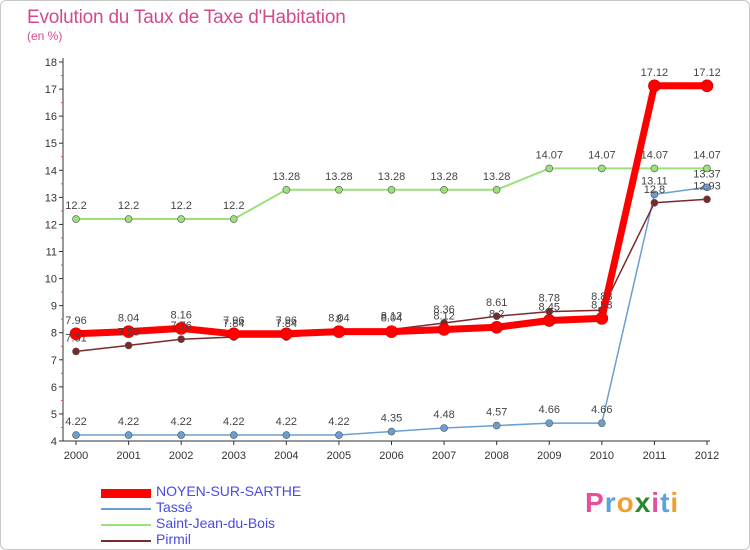 This screenshot has width=750, height=550. What do you see at coordinates (51, 63) in the screenshot?
I see `y-tick-label: 18` at bounding box center [51, 63].